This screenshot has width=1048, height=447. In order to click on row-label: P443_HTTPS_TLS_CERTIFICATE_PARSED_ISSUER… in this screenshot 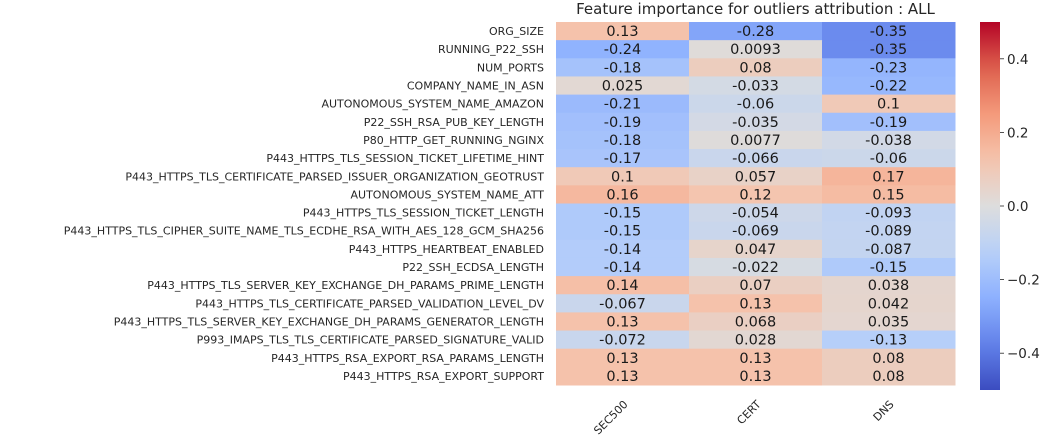, I will do `click(334, 176)`.